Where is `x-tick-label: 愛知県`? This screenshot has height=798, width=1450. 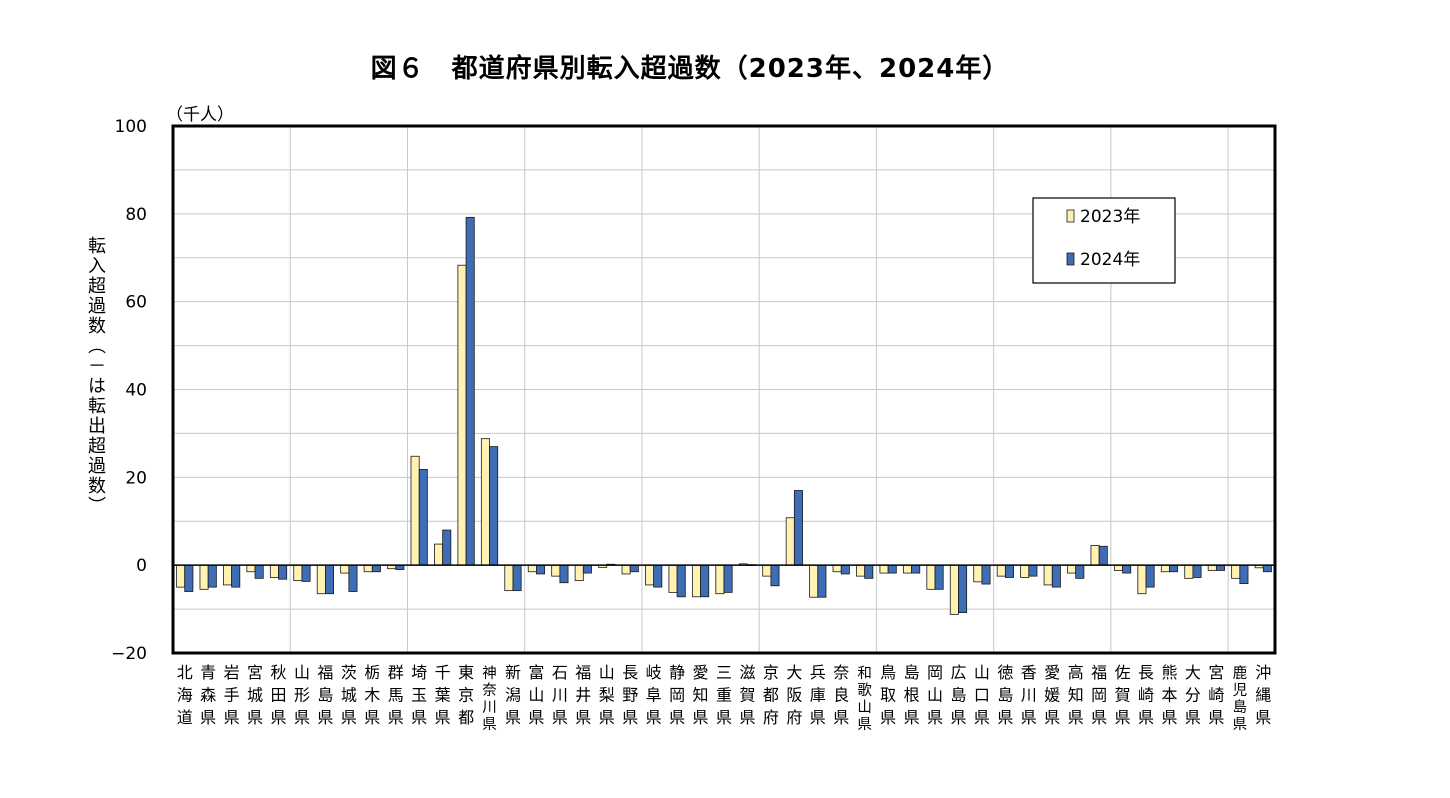
x-tick-label: 愛知県 is located at coordinates (701, 695).